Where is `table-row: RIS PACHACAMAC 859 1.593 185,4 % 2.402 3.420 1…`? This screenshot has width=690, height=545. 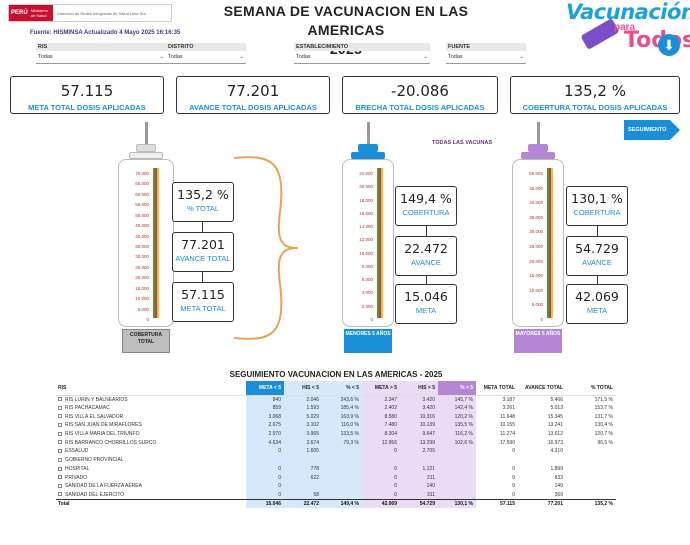 table-row: RIS PACHACAMAC 859 1.593 185,4 % 2.402 3.420 1… is located at coordinates (336, 408).